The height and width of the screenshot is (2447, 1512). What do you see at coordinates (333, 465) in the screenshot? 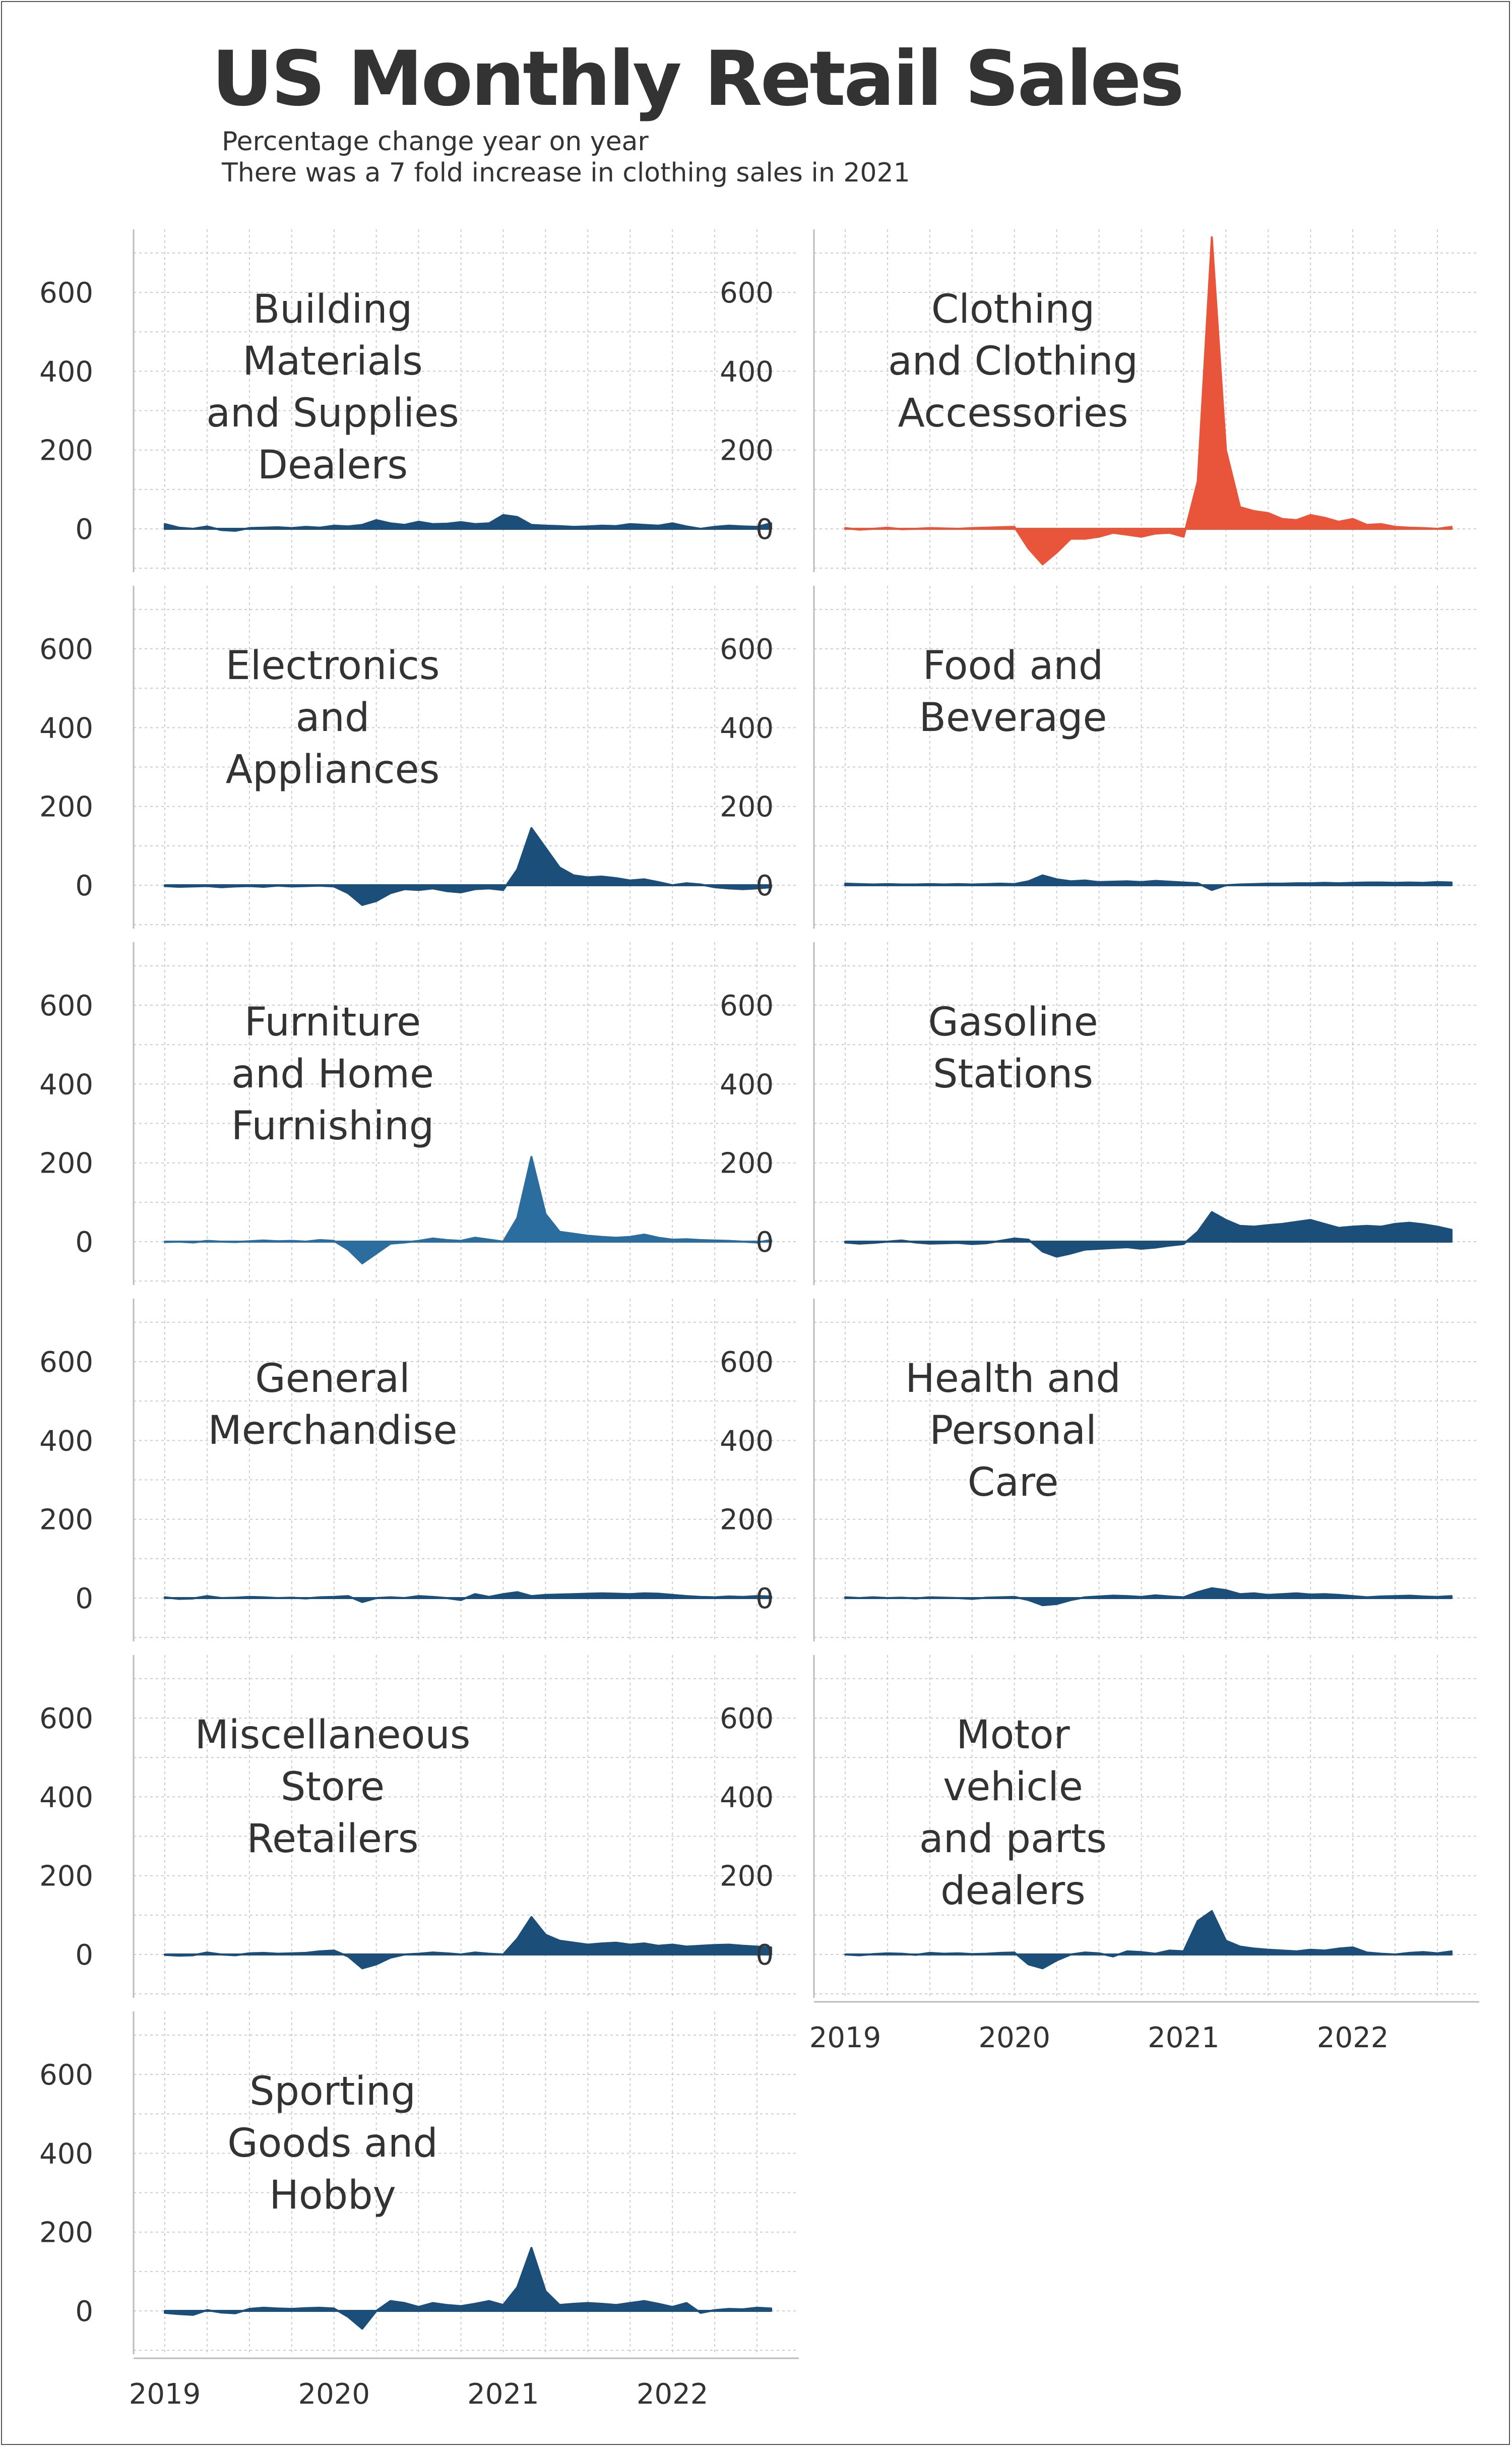
I see `series-label-line: Dealers` at bounding box center [333, 465].